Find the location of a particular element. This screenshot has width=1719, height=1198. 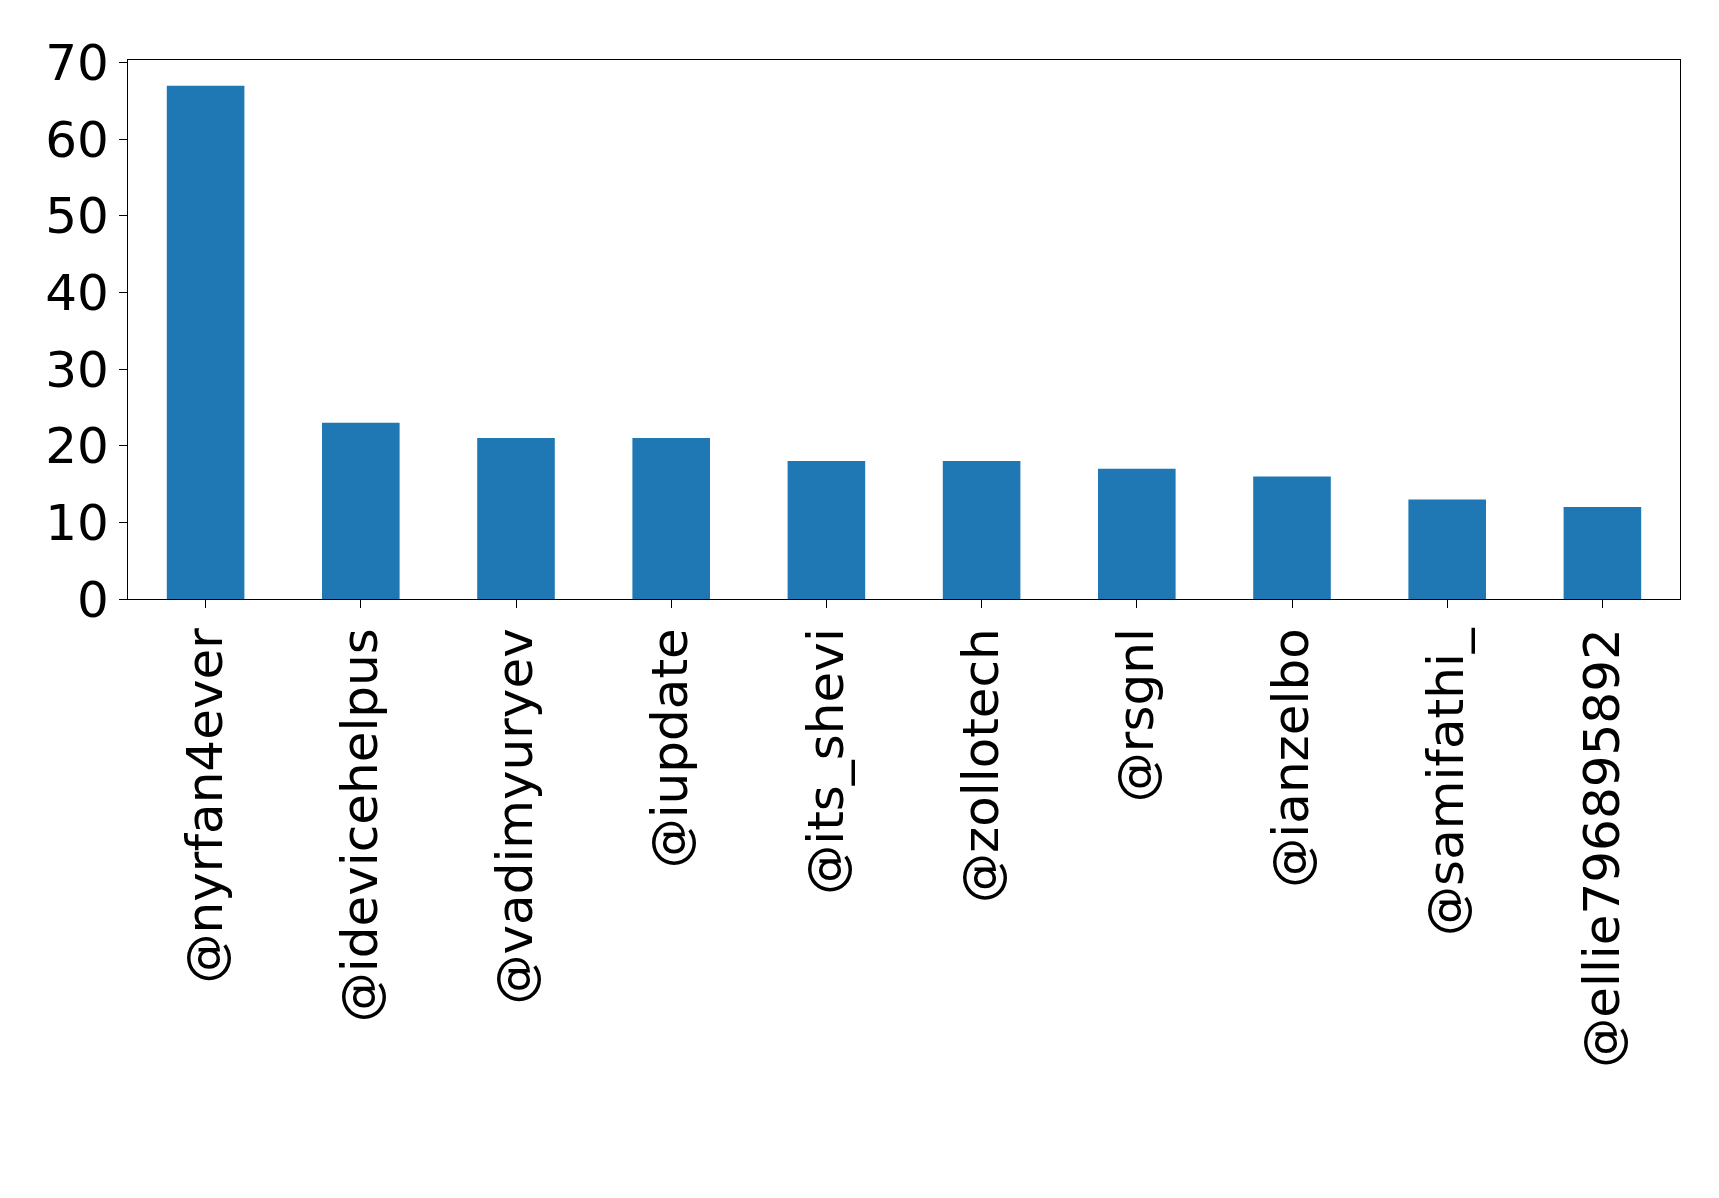

y-tick-label: 10 is located at coordinates (77, 522).